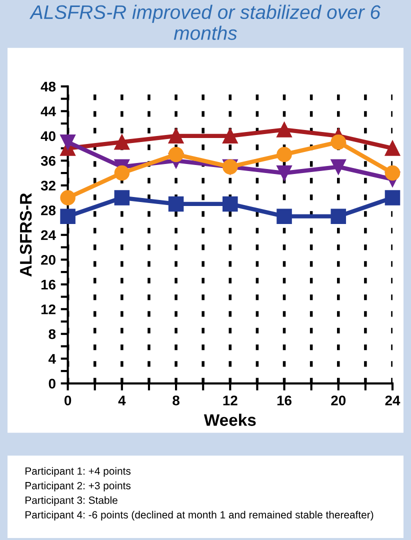 This screenshot has width=411, height=540. I want to click on y-tick-label: 28, so click(48, 210).